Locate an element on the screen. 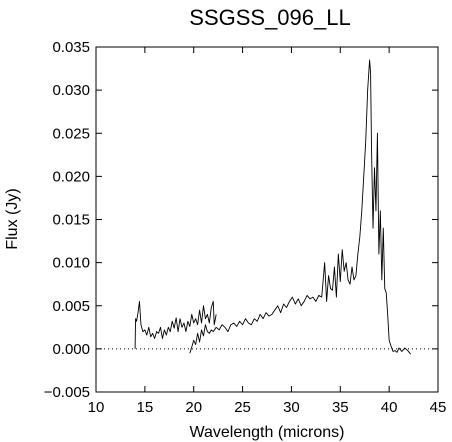 Image resolution: width=452 pixels, height=442 pixels. y-tick-label: 0.020 is located at coordinates (71, 176).